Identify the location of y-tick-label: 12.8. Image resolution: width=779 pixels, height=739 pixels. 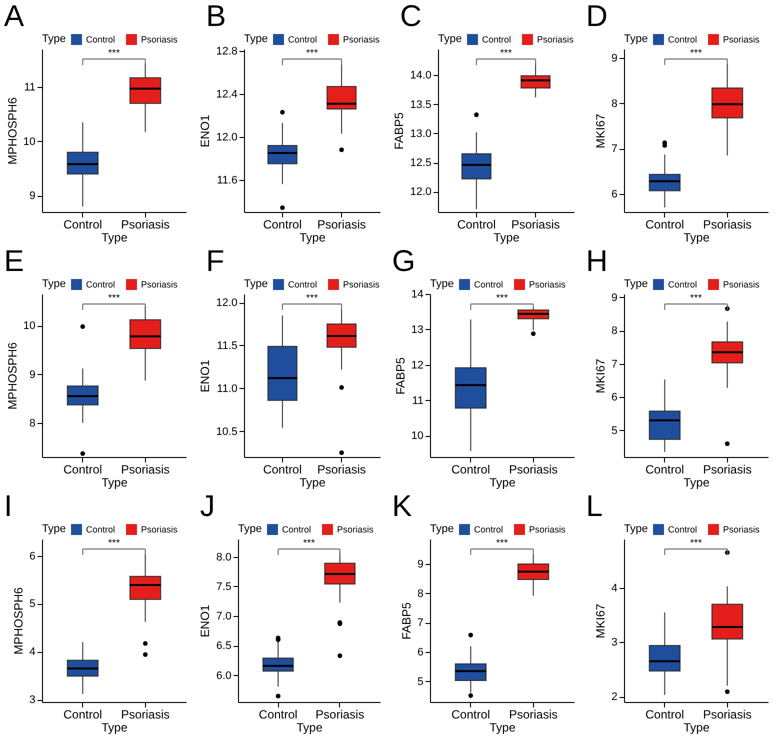
(227, 52).